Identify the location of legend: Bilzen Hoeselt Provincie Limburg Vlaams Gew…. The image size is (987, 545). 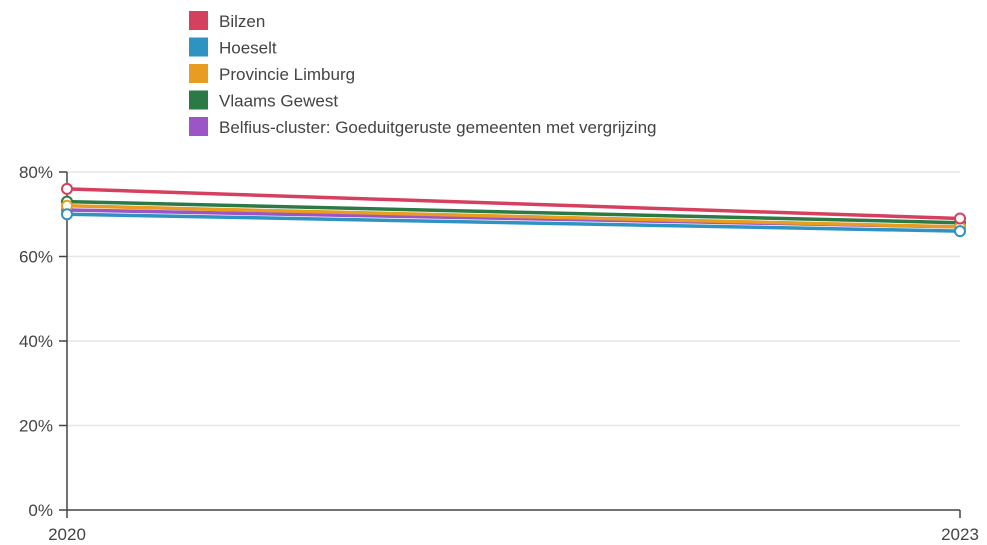
(423, 74).